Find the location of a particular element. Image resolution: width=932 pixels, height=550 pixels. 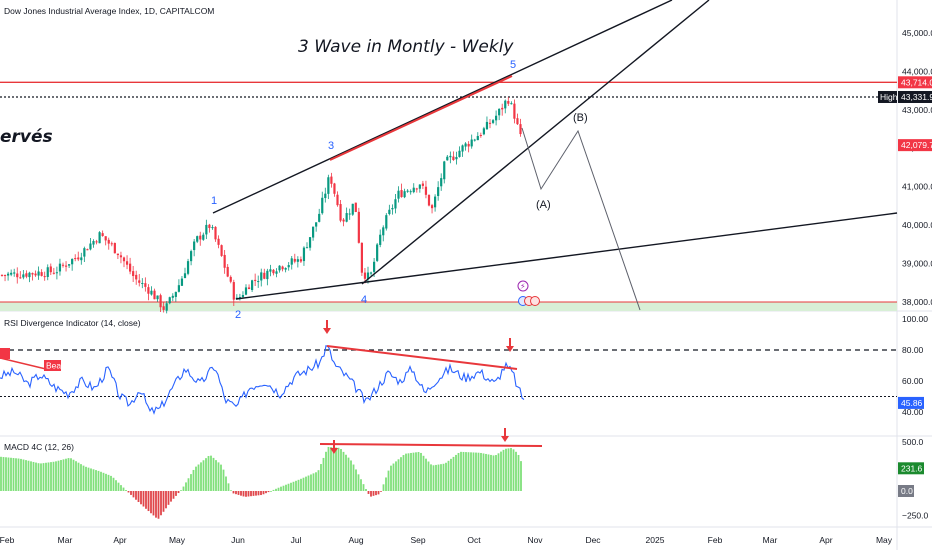

price-tag-bg is located at coordinates (915, 96).